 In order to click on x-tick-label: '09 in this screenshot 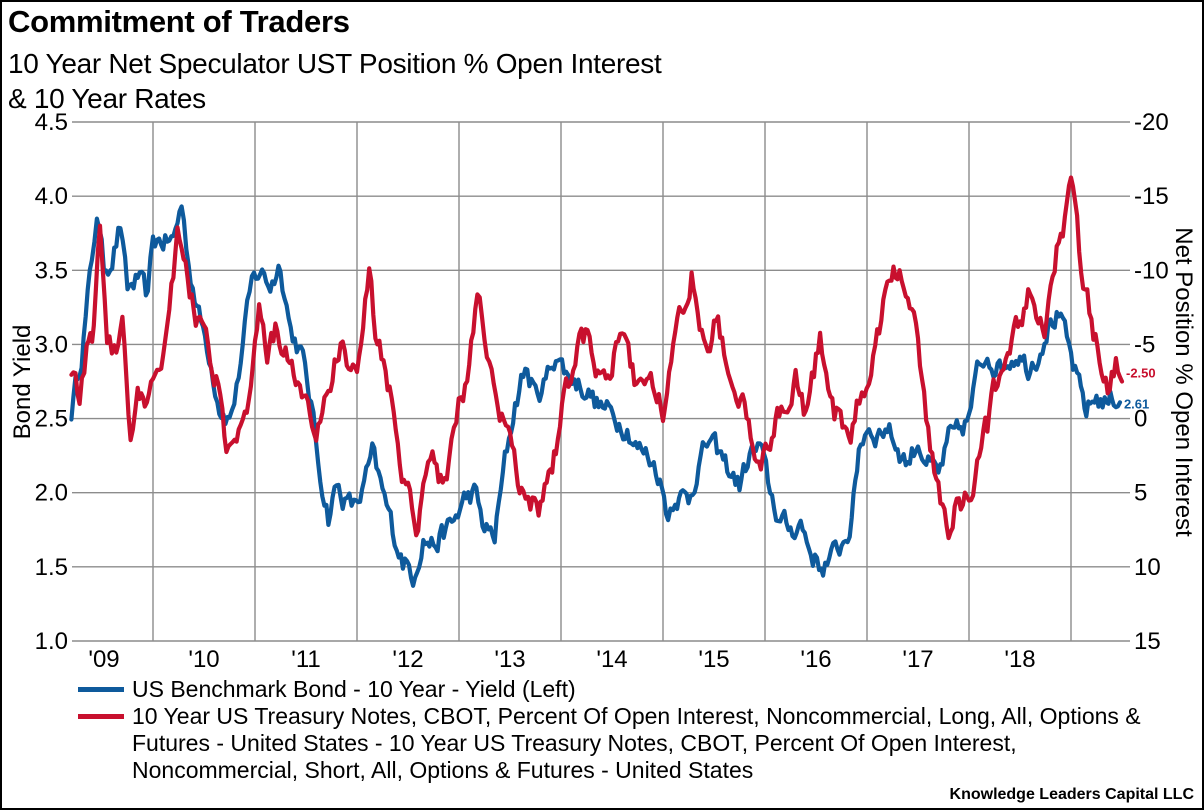, I will do `click(103, 659)`.